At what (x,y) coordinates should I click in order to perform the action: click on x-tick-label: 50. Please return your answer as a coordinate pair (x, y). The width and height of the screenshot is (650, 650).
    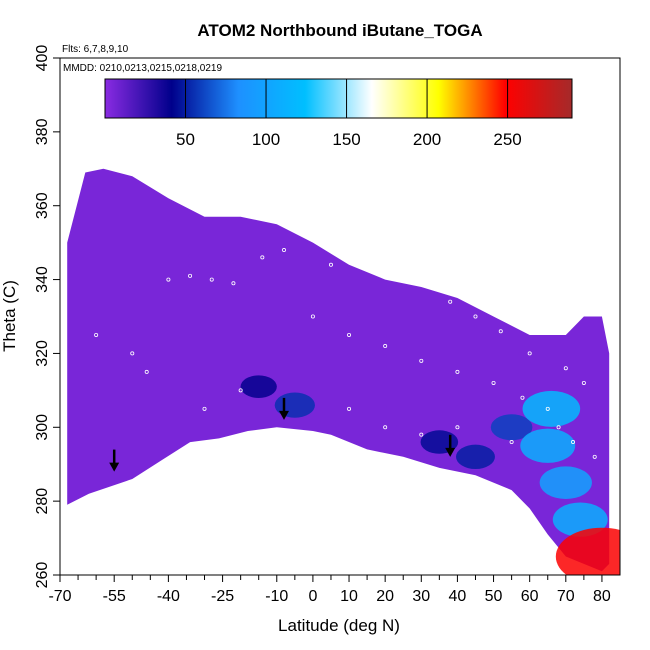
    Looking at the image, I should click on (494, 596).